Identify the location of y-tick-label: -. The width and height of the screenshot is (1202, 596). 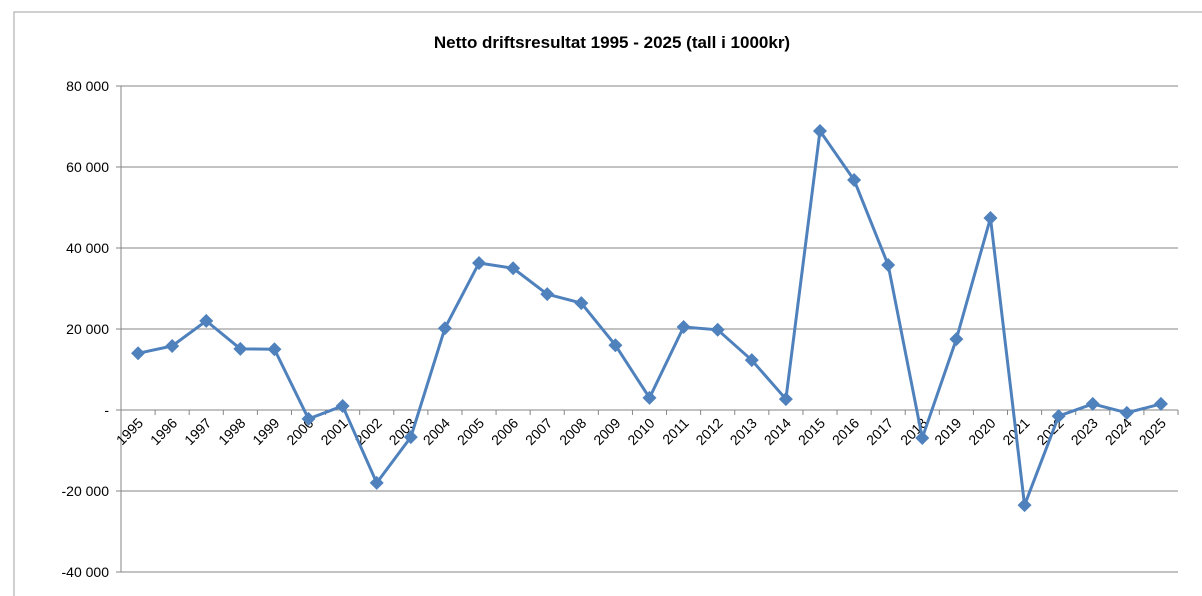
(106, 410).